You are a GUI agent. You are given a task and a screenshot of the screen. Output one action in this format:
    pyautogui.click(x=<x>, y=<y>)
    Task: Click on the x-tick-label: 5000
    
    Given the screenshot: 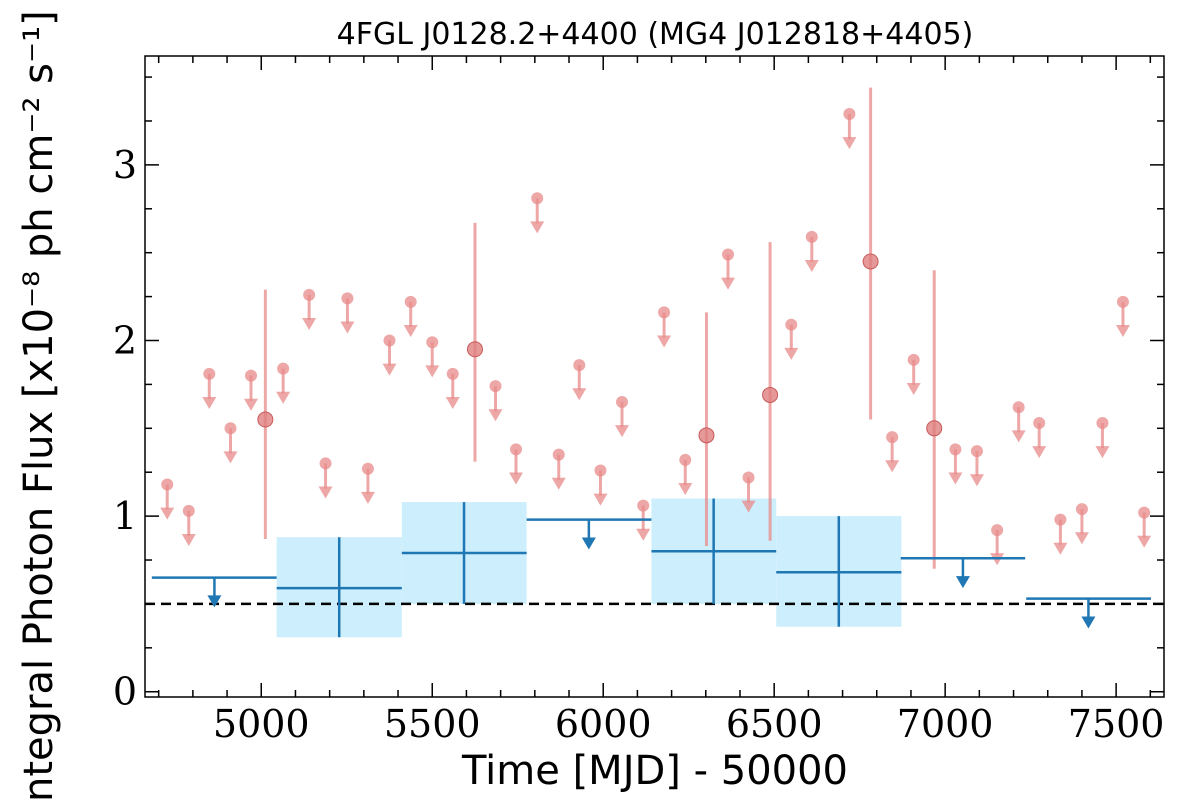 What is the action you would take?
    pyautogui.click(x=261, y=724)
    